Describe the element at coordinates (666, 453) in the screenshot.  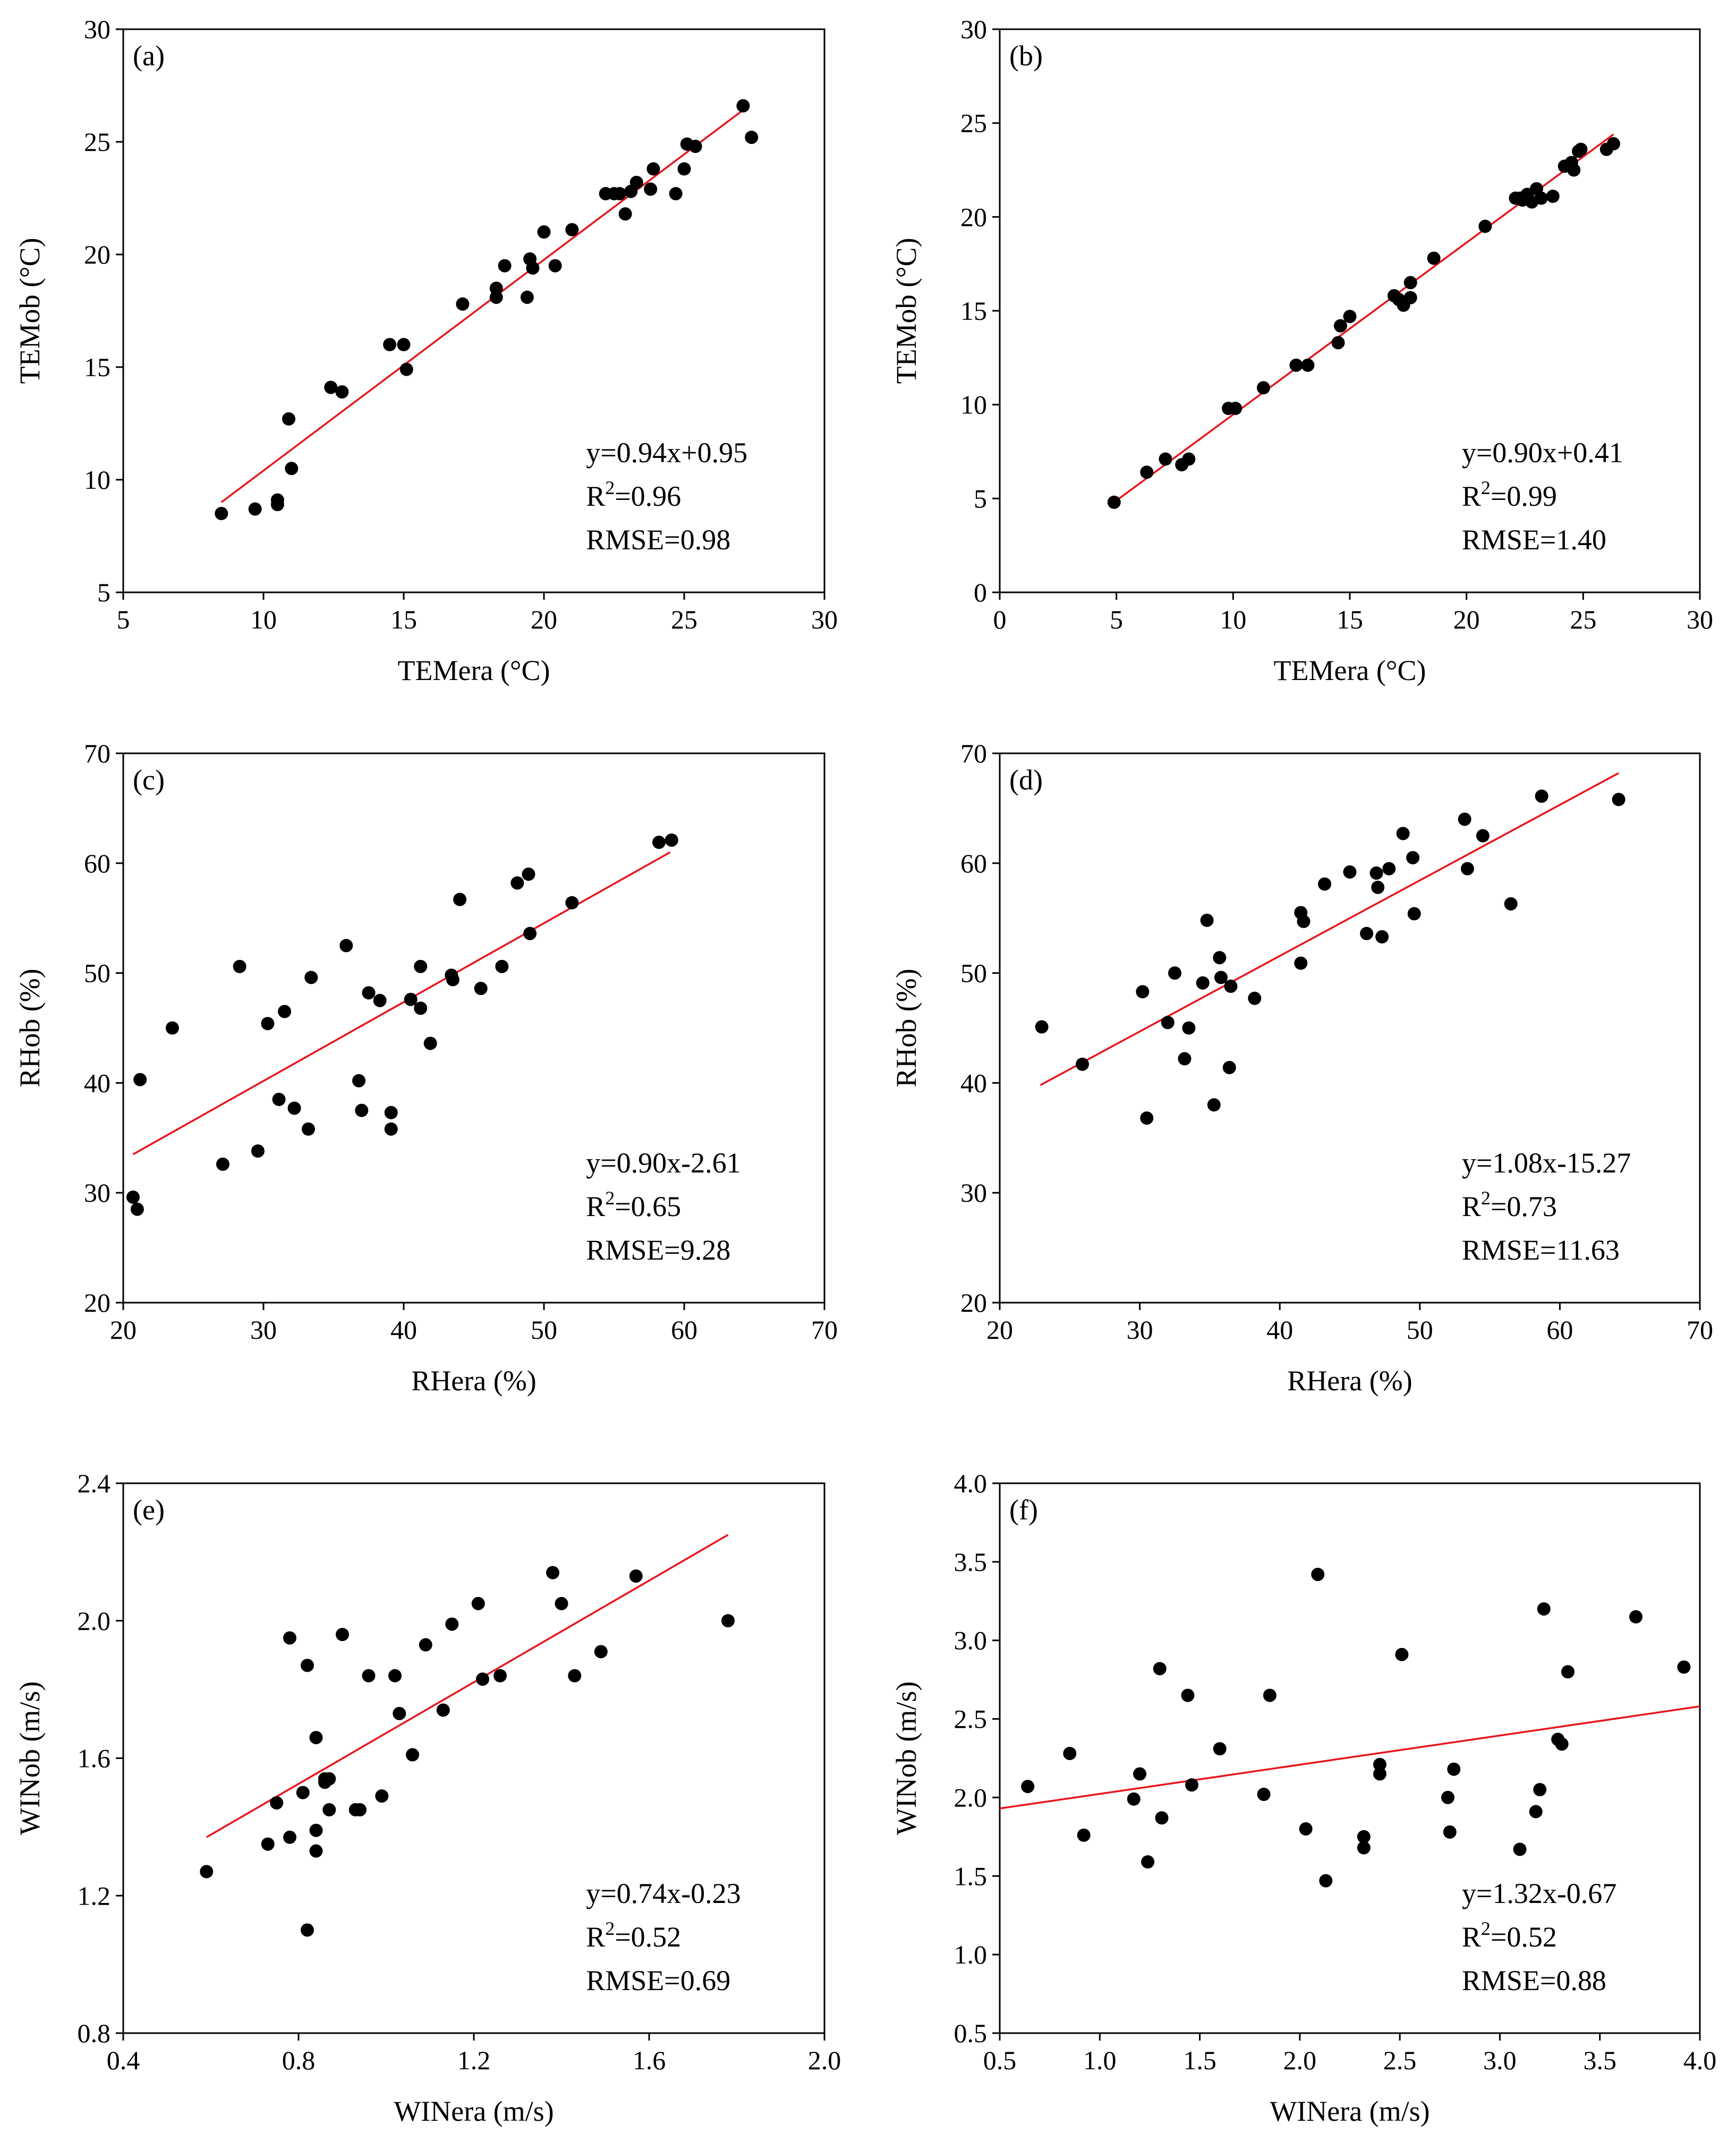
I see `fit-equation: y=0.94x+0.95` at that location.